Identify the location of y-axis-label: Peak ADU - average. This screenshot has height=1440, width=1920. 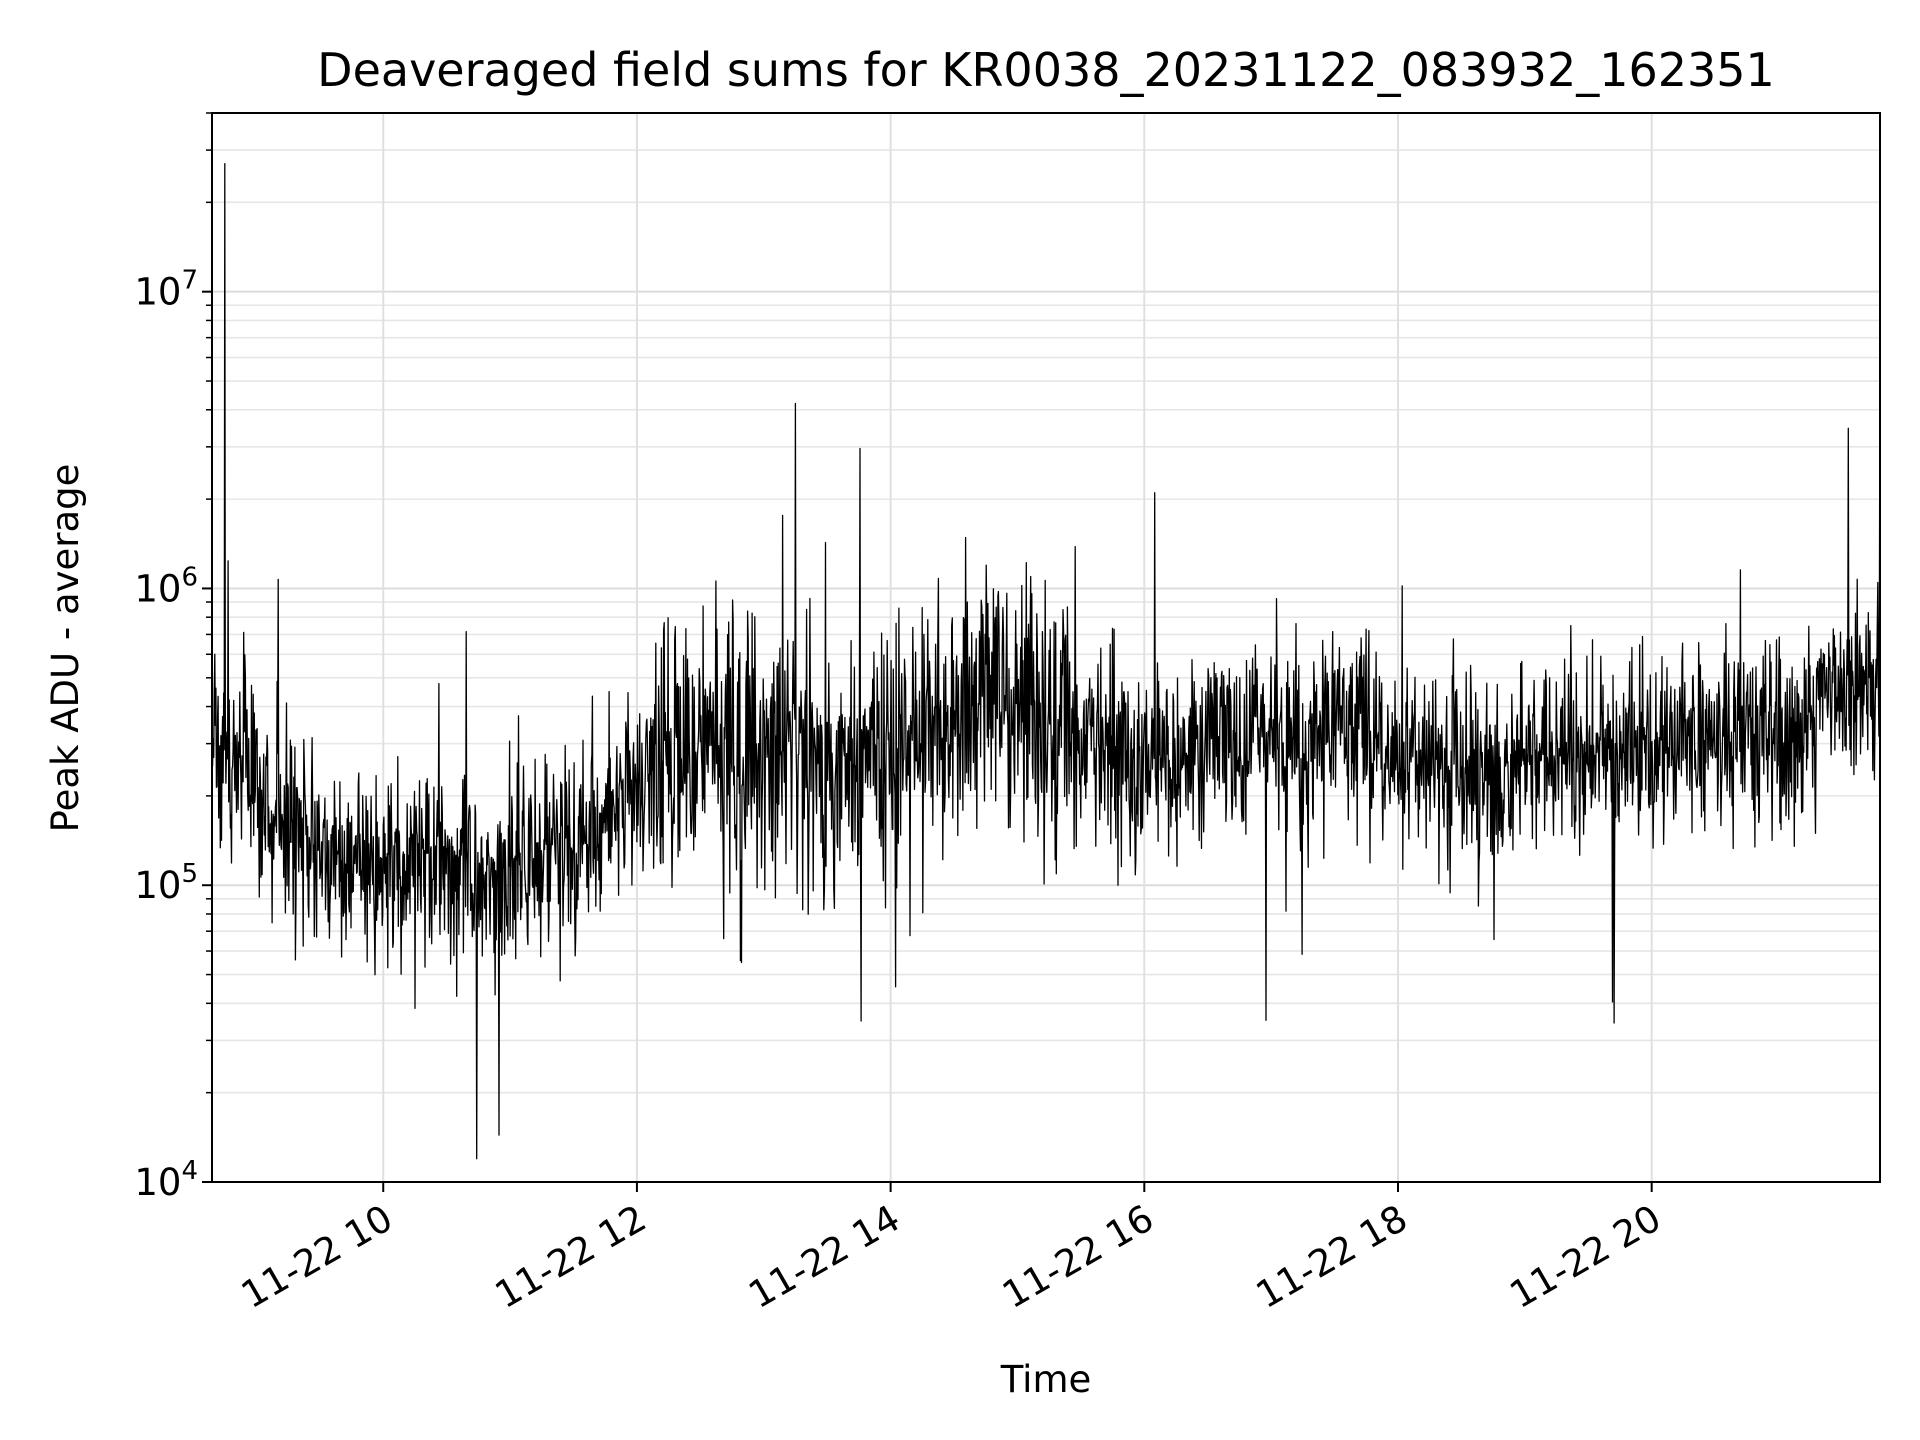
(65, 648).